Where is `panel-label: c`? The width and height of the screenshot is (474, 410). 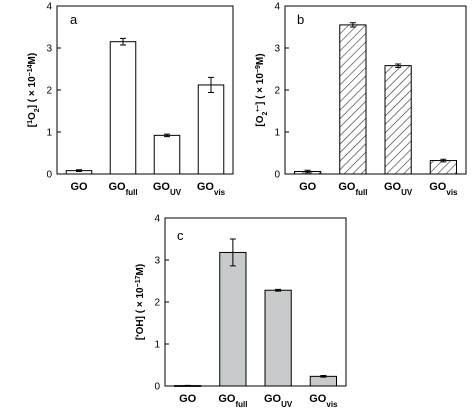
panel-label: c is located at coordinates (180, 235).